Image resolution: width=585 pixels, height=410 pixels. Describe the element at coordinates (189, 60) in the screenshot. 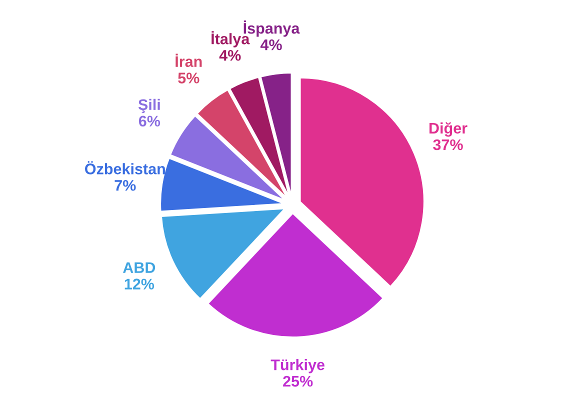

I see `slice-label: İran` at that location.